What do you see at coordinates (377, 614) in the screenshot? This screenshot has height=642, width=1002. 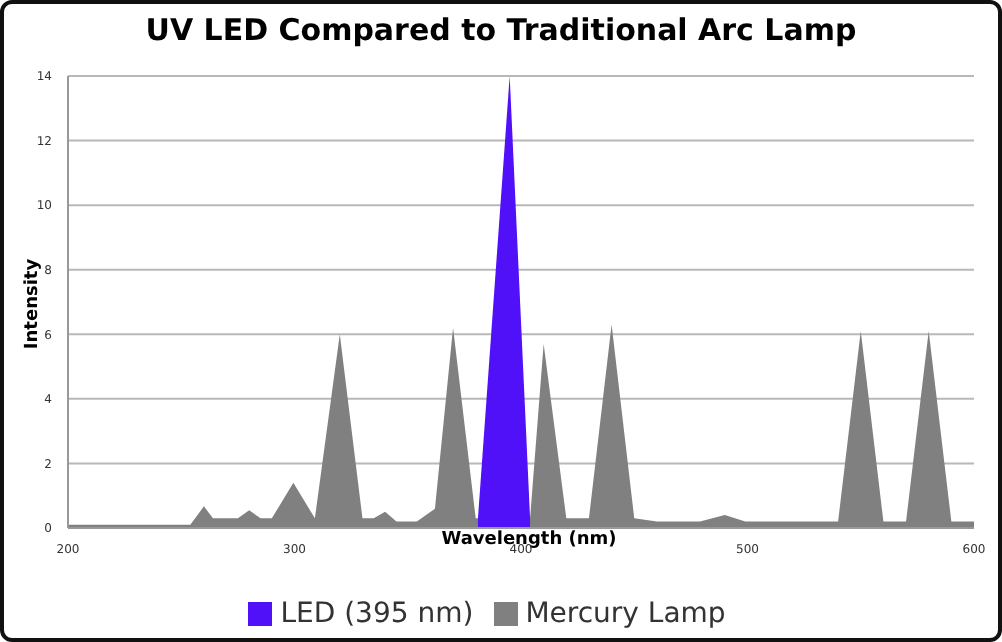 I see `legend-label: LED (395 nm)` at bounding box center [377, 614].